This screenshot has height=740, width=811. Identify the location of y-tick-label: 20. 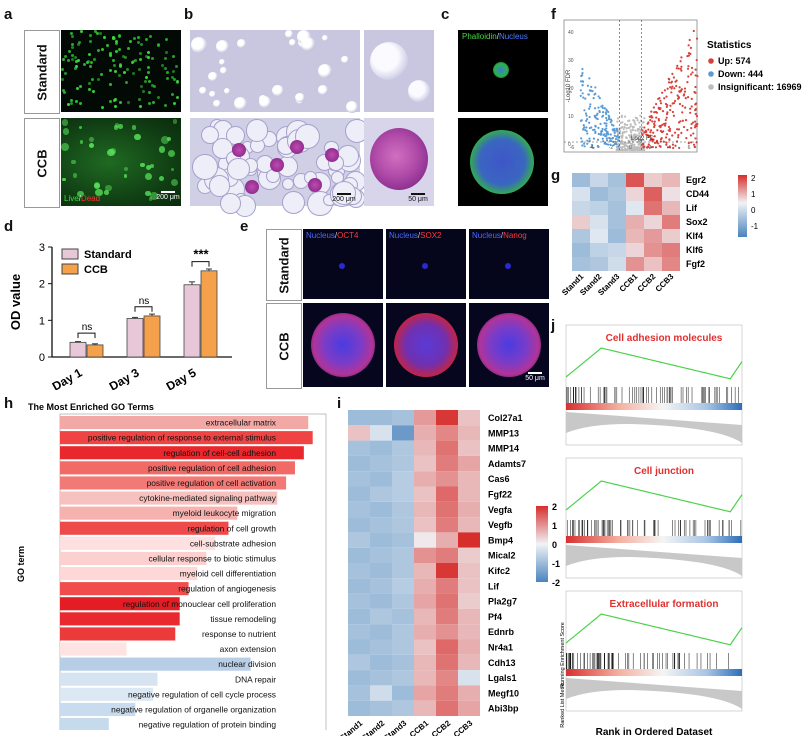
(571, 89).